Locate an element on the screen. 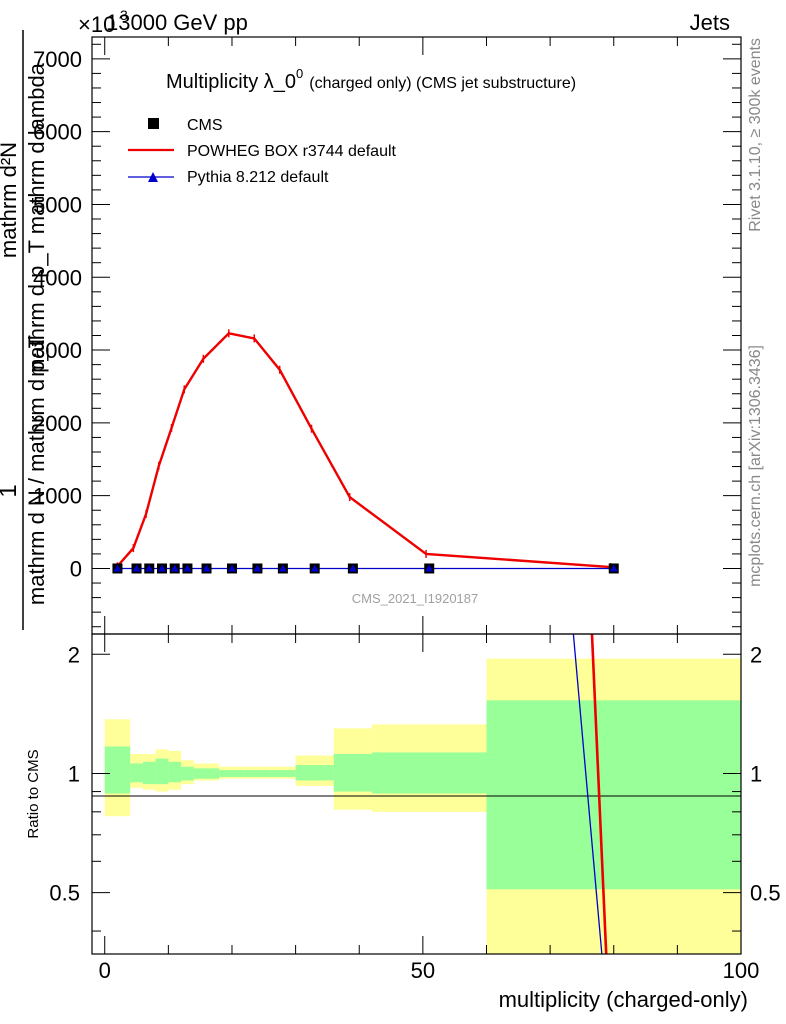 The width and height of the screenshot is (786, 1024). ratio-y-tick-label: 2 is located at coordinates (74, 654).